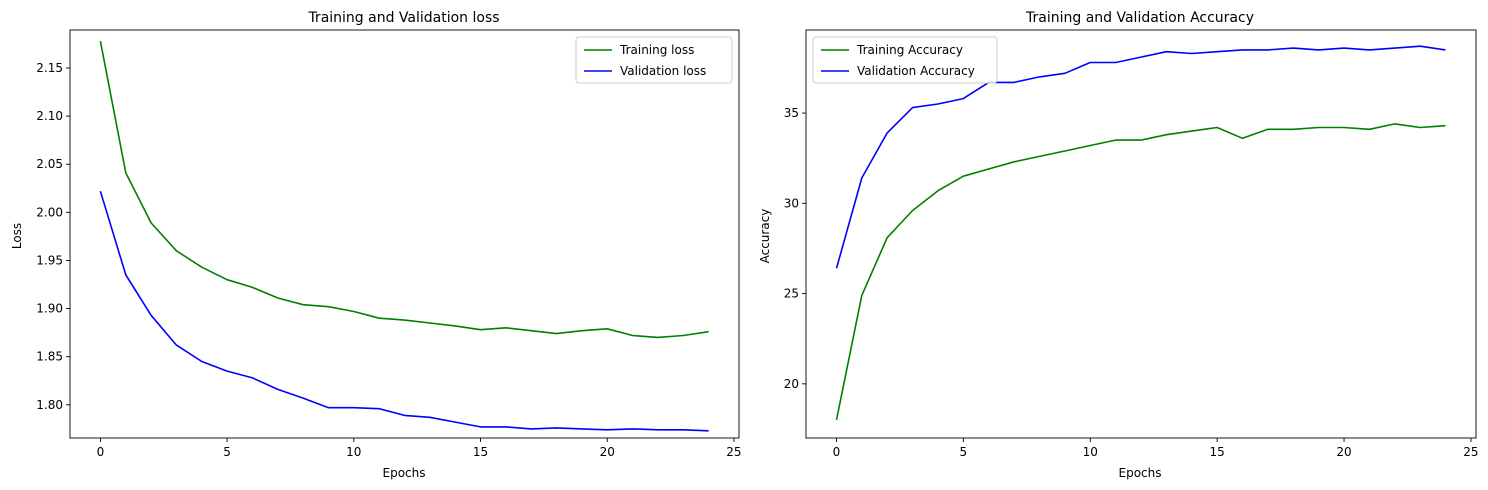 The height and width of the screenshot is (490, 1488). Describe the element at coordinates (49, 405) in the screenshot. I see `loss-y-tick-label: 1.80` at that location.